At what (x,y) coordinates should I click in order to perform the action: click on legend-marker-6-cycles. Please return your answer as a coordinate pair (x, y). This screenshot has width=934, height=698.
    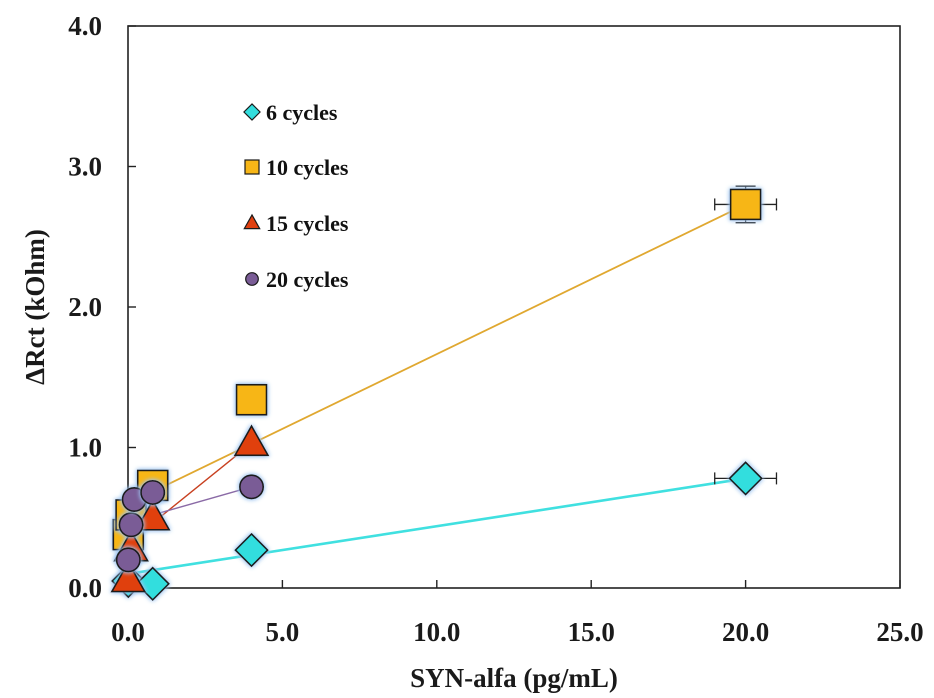
    Looking at the image, I should click on (252, 112).